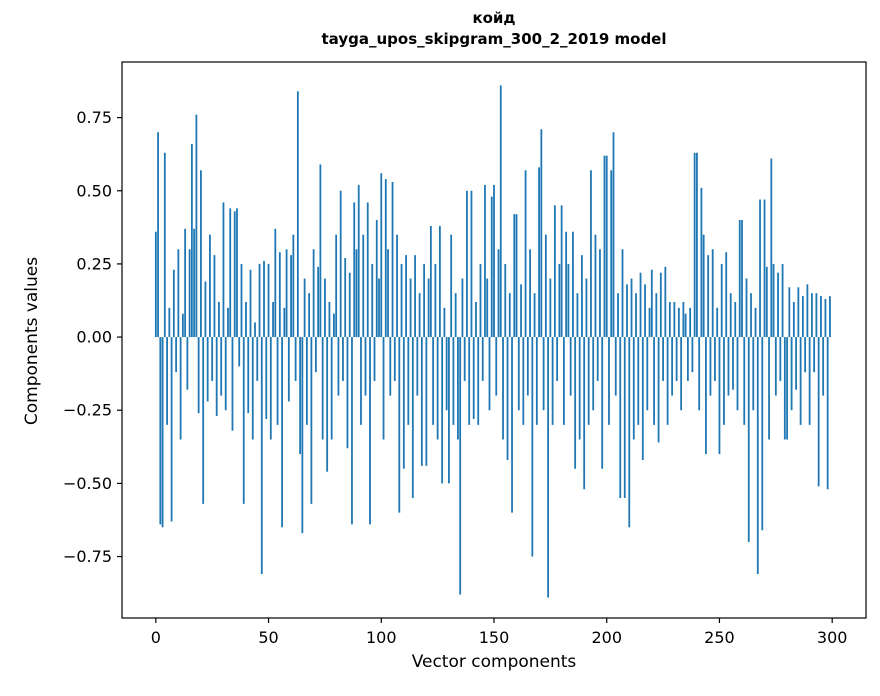 This screenshot has height=696, width=880. I want to click on y-tick-label: 0.00, so click(94, 337).